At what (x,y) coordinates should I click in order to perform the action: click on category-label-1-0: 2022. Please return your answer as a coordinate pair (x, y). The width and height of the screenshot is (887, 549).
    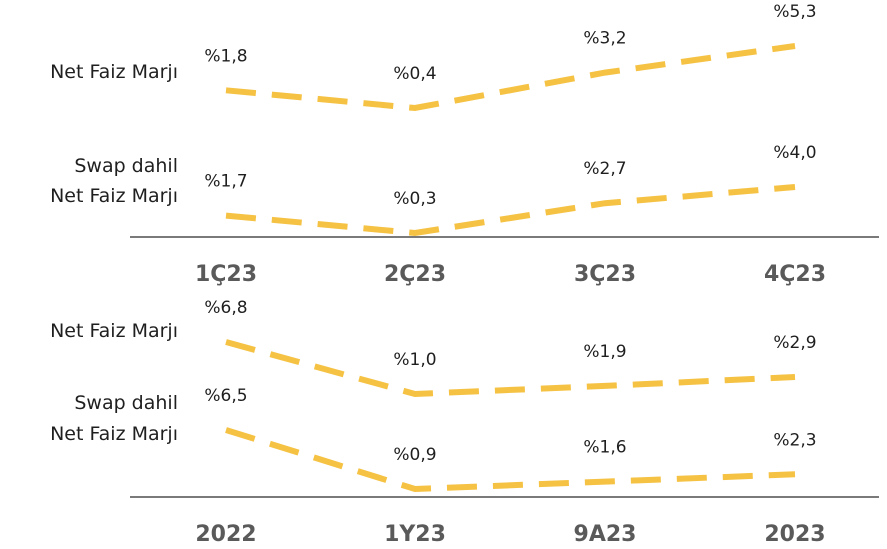
    Looking at the image, I should click on (225, 534).